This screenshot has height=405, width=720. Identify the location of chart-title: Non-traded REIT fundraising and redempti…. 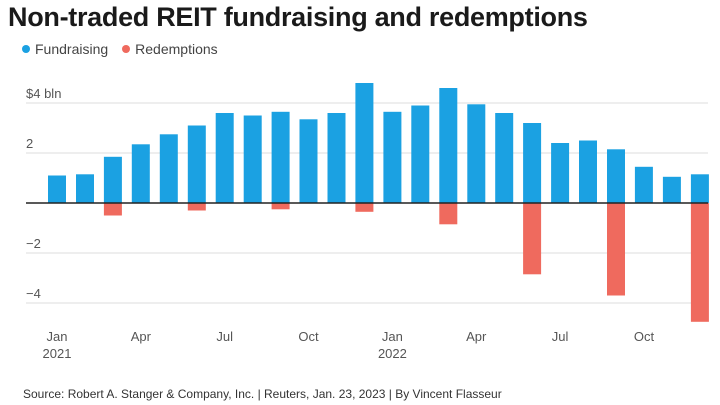
(298, 17).